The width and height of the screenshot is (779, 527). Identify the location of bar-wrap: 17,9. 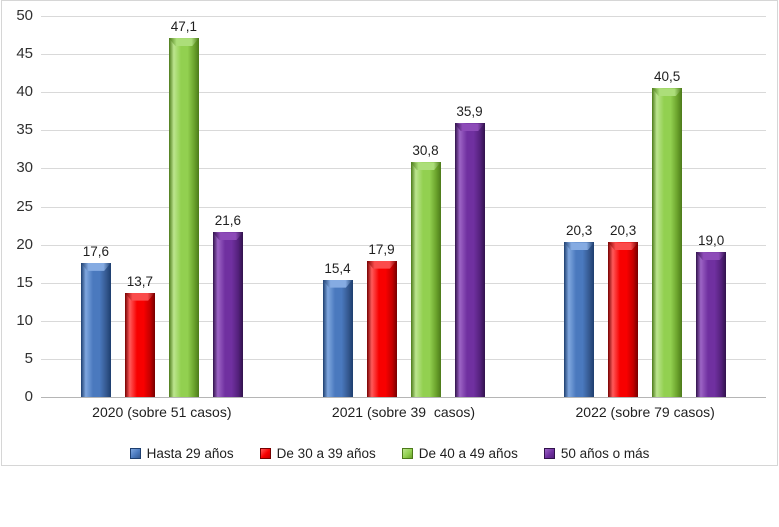
(381, 206).